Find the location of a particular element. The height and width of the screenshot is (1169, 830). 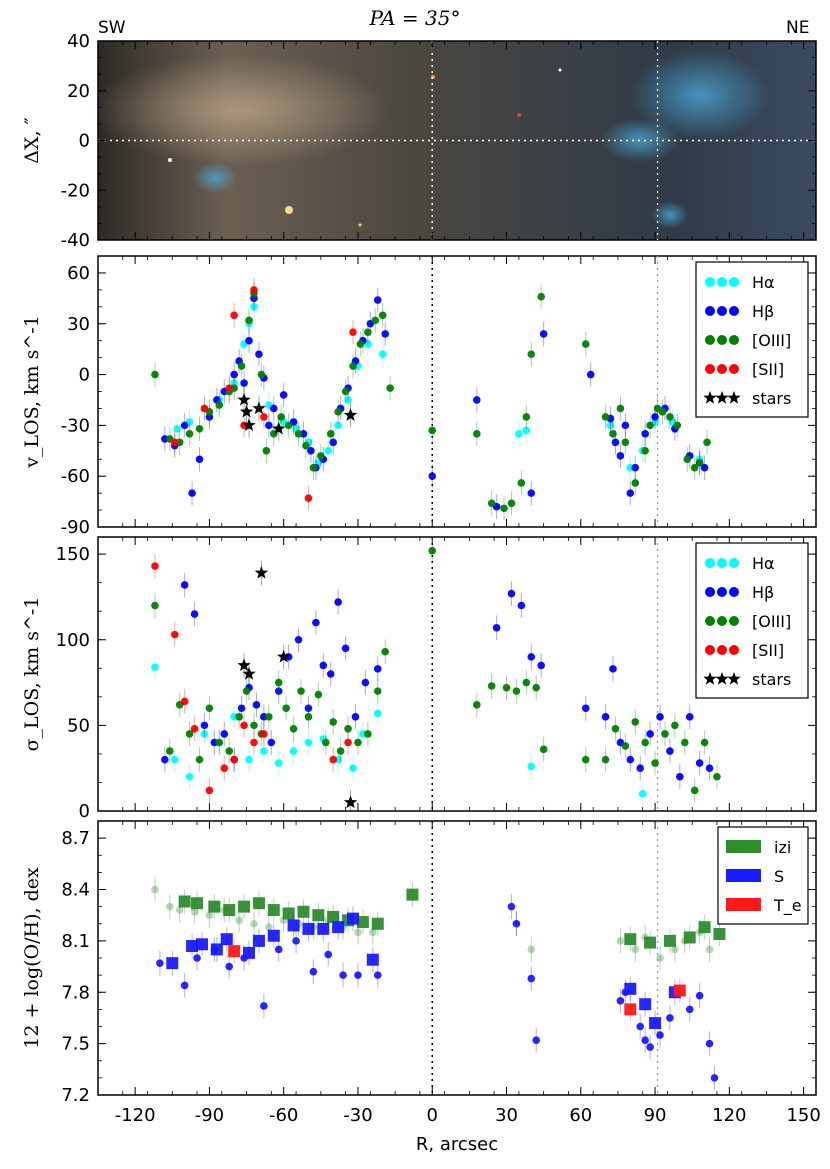

legend-label: S is located at coordinates (779, 876).